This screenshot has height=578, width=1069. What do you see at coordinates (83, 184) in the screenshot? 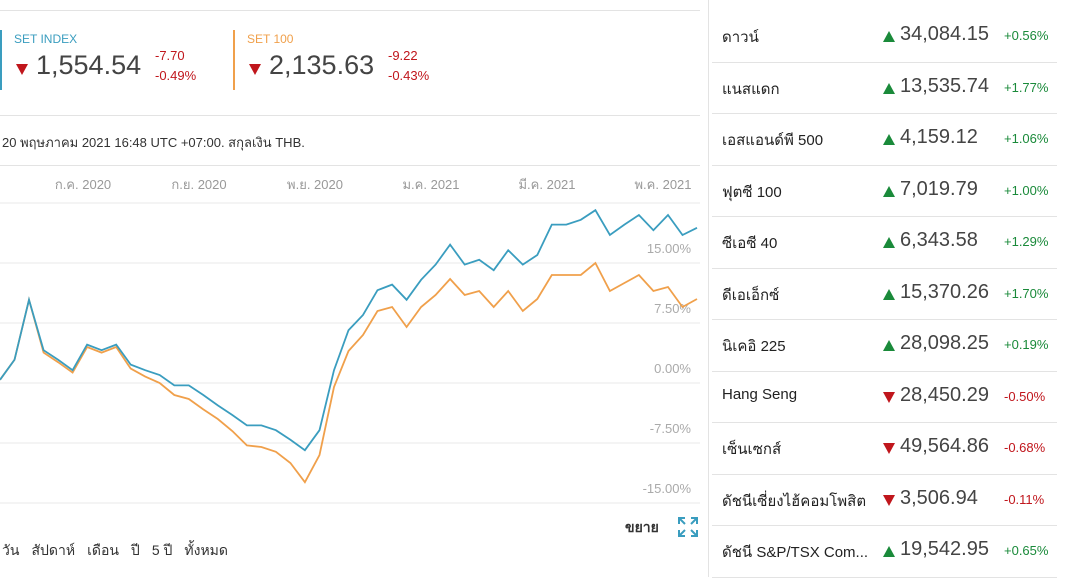
I see `x-tick-label: ก.ค. 2020` at bounding box center [83, 184].